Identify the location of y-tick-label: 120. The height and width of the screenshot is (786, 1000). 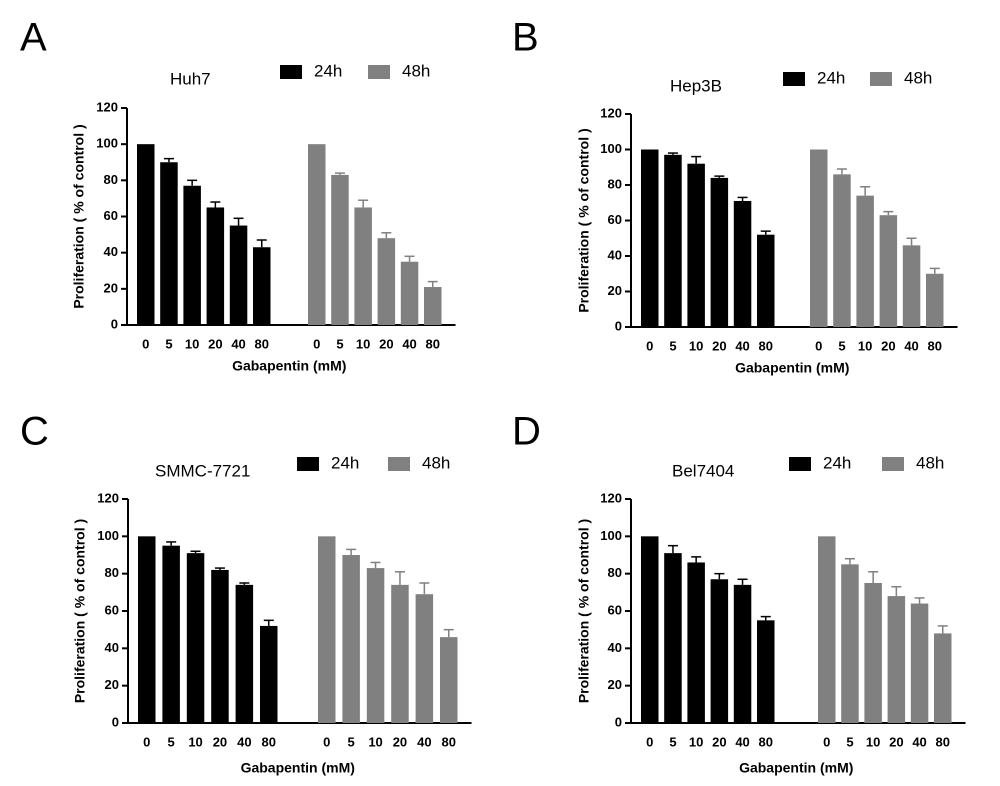
(108, 497).